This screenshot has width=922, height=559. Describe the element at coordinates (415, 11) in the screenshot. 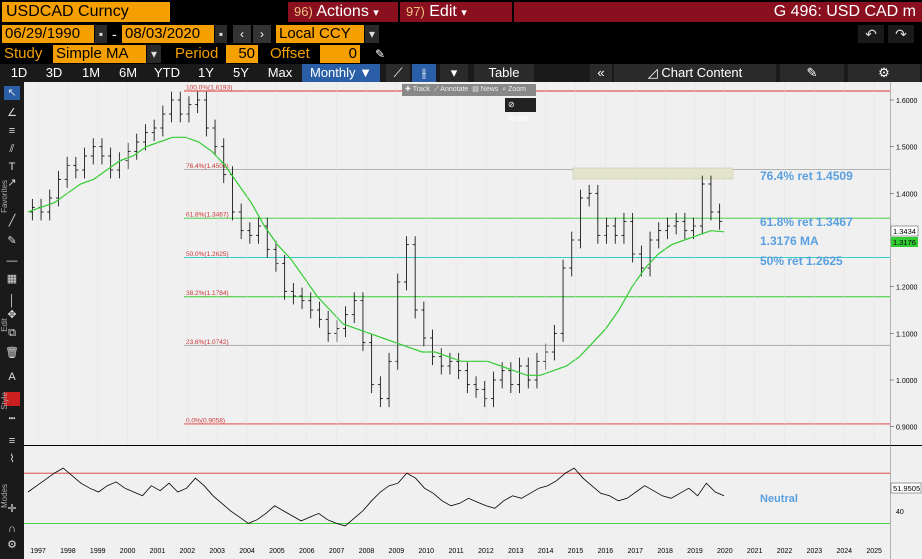

I see `edit-number: 97)` at that location.